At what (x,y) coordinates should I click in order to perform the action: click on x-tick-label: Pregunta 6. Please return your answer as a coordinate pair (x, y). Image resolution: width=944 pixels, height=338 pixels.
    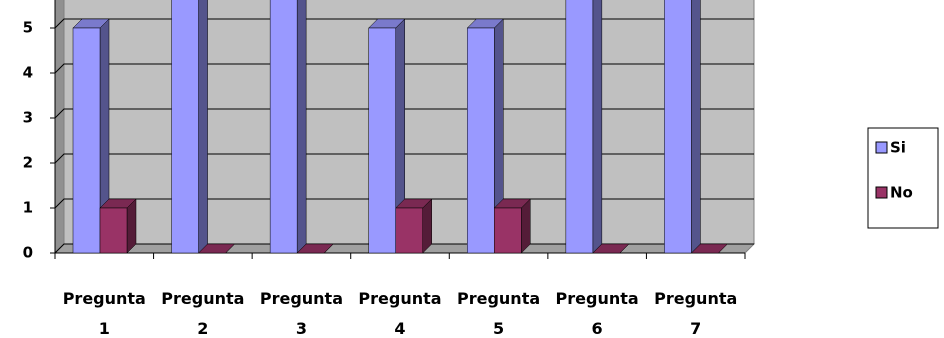
    Looking at the image, I should click on (597, 313).